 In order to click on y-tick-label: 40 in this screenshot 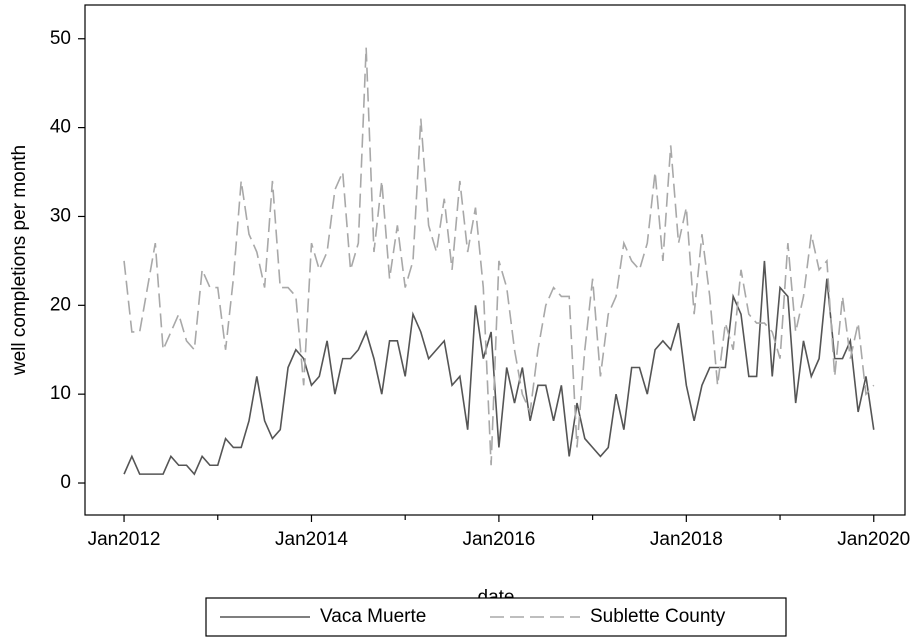, I will do `click(60, 127)`.